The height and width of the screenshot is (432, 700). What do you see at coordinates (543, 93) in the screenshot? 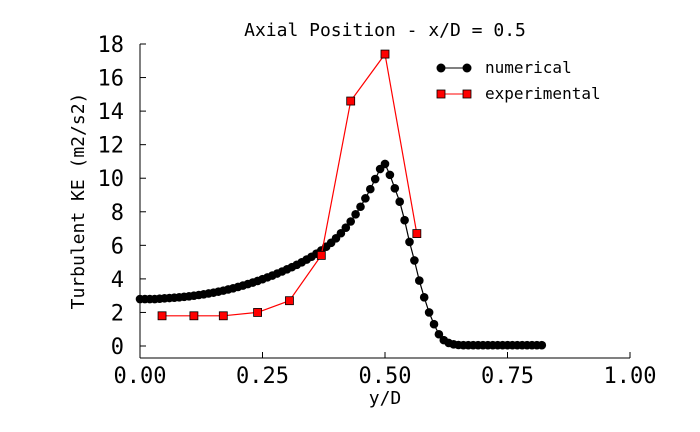
I see `legend-label-experimental: experimental` at bounding box center [543, 93].